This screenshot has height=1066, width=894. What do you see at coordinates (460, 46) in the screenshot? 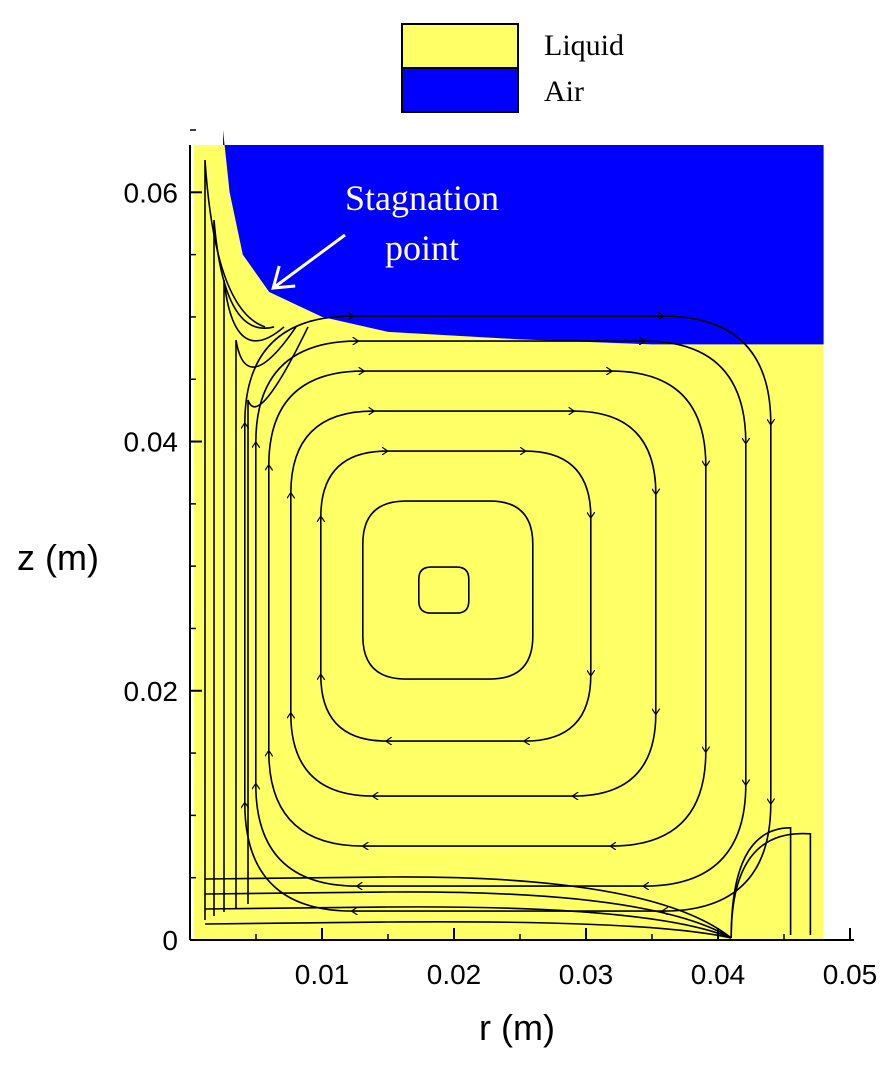
I see `legend-swatch-liquid` at bounding box center [460, 46].